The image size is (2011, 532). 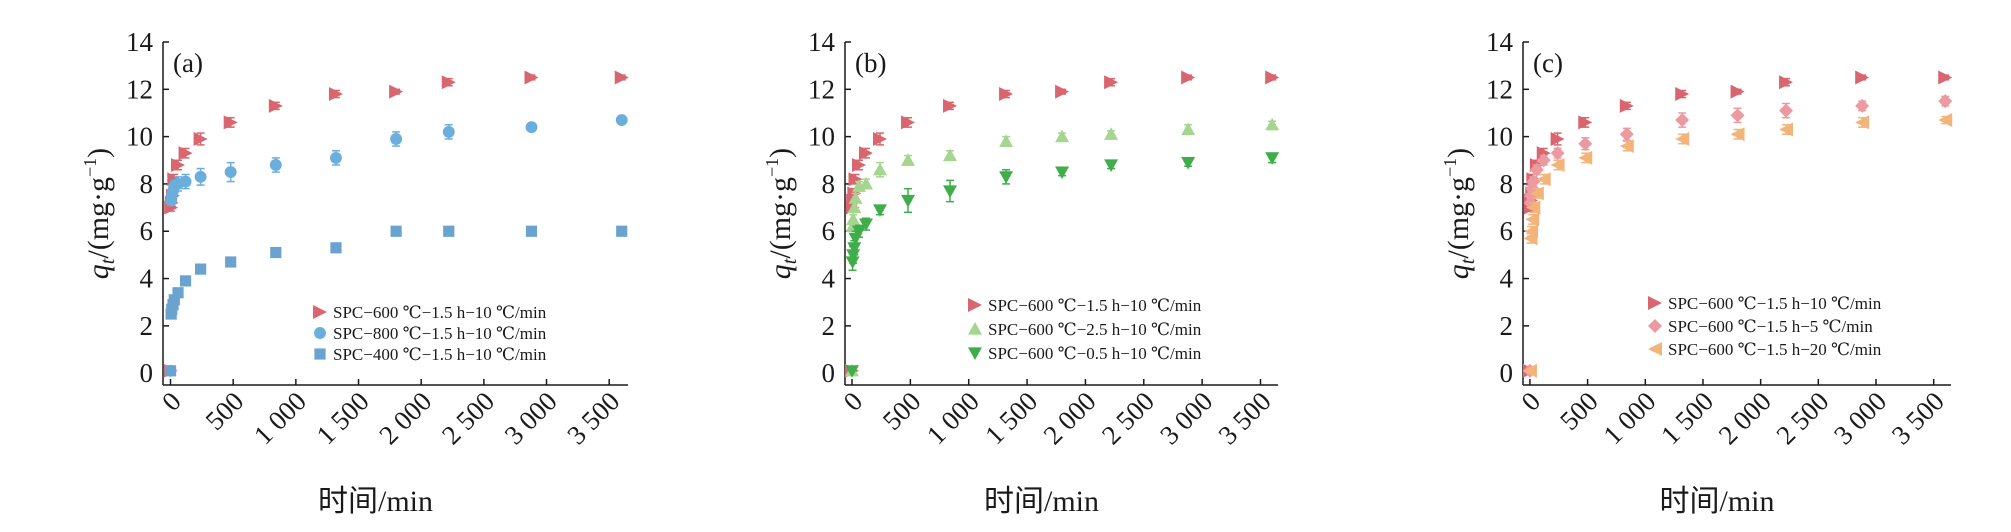 What do you see at coordinates (1775, 303) in the screenshot?
I see `legend-label: SPC−600 ℃−1.5 h−10 ℃/min` at bounding box center [1775, 303].